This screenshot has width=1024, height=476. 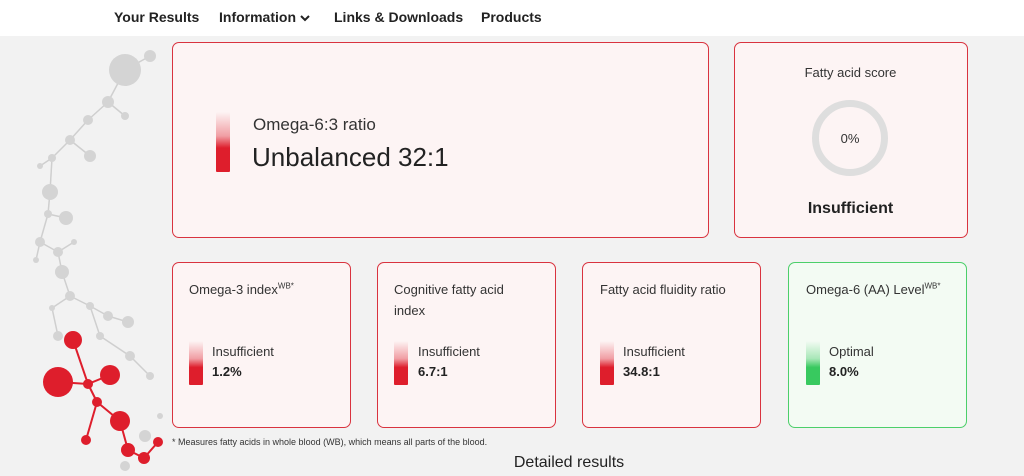 I want to click on chevron-down-icon, so click(x=305, y=18).